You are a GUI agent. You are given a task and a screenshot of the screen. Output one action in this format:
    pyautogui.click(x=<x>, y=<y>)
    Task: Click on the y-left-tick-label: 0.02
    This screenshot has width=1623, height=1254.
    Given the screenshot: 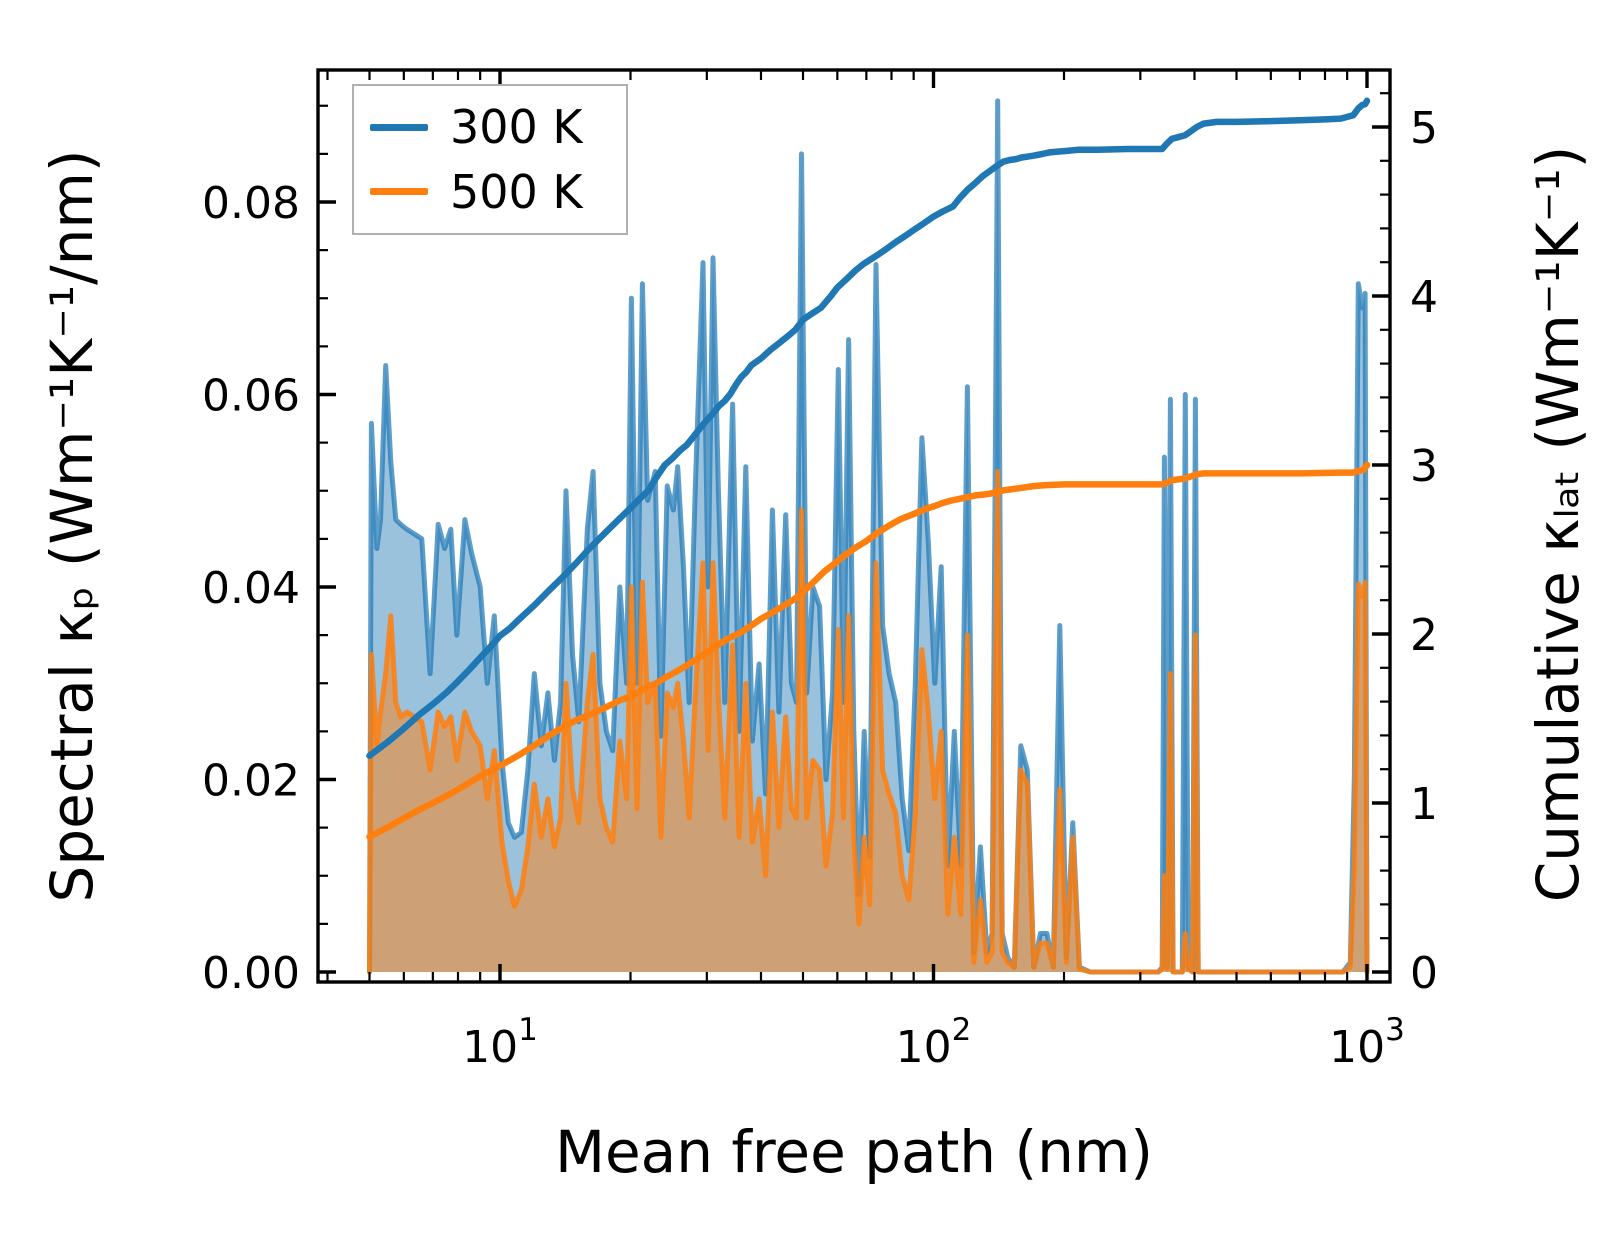 What is the action you would take?
    pyautogui.click(x=251, y=781)
    